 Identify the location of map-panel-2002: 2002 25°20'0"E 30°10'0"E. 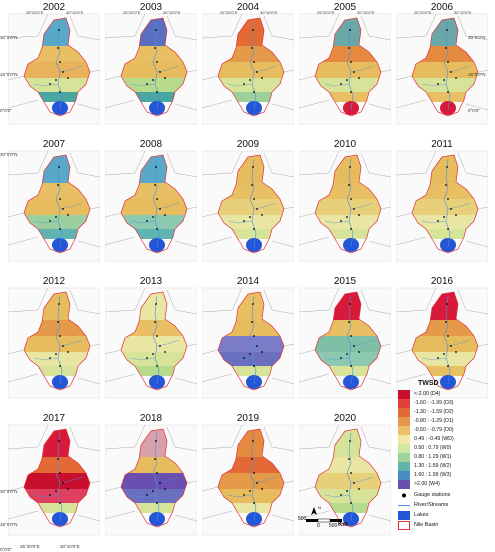
(54, 63).